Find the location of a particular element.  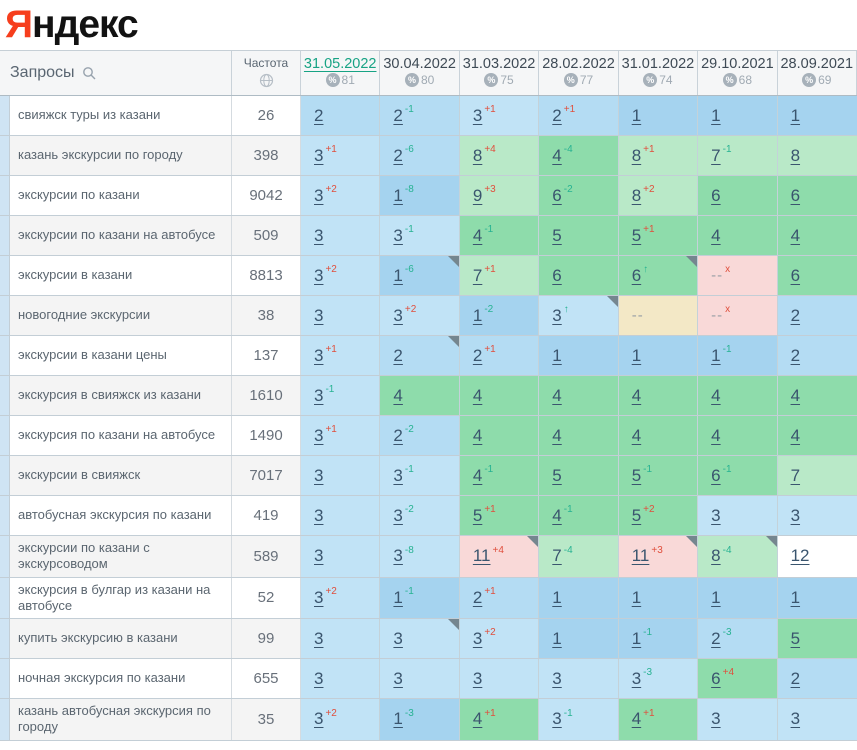

keyword-cell: автобусная экскурсия по казани is located at coordinates (121, 515).